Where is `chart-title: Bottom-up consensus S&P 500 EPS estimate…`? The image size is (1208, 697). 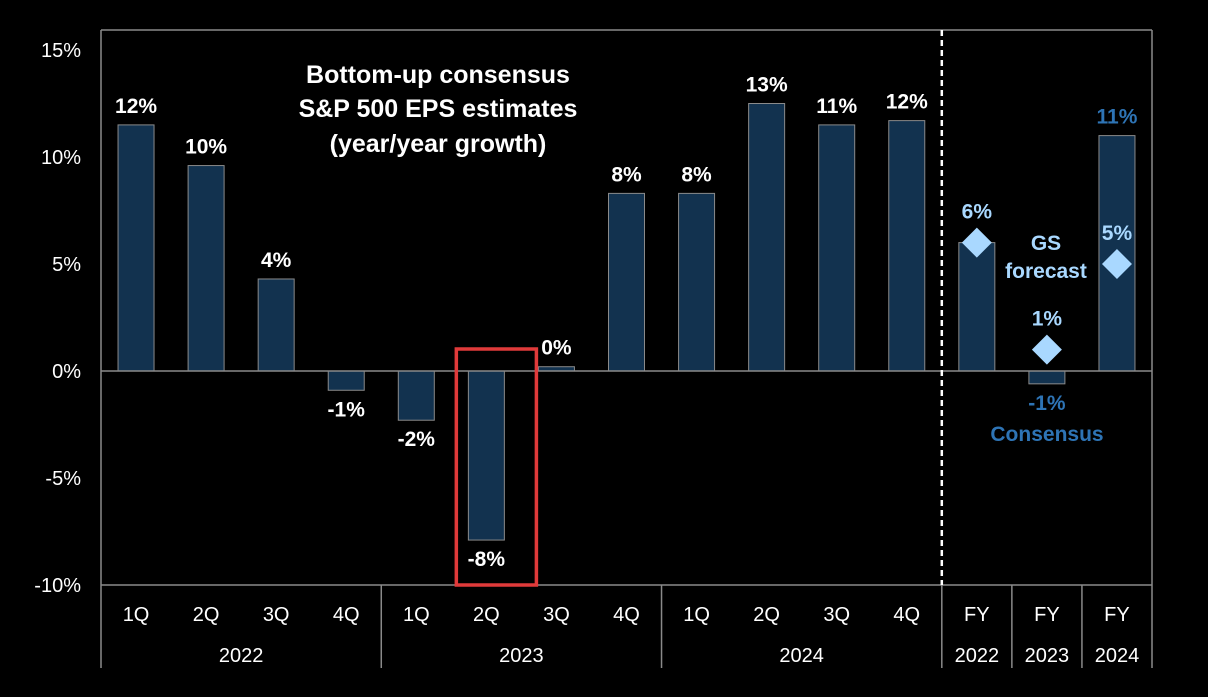 chart-title: Bottom-up consensus S&P 500 EPS estimate… is located at coordinates (438, 109).